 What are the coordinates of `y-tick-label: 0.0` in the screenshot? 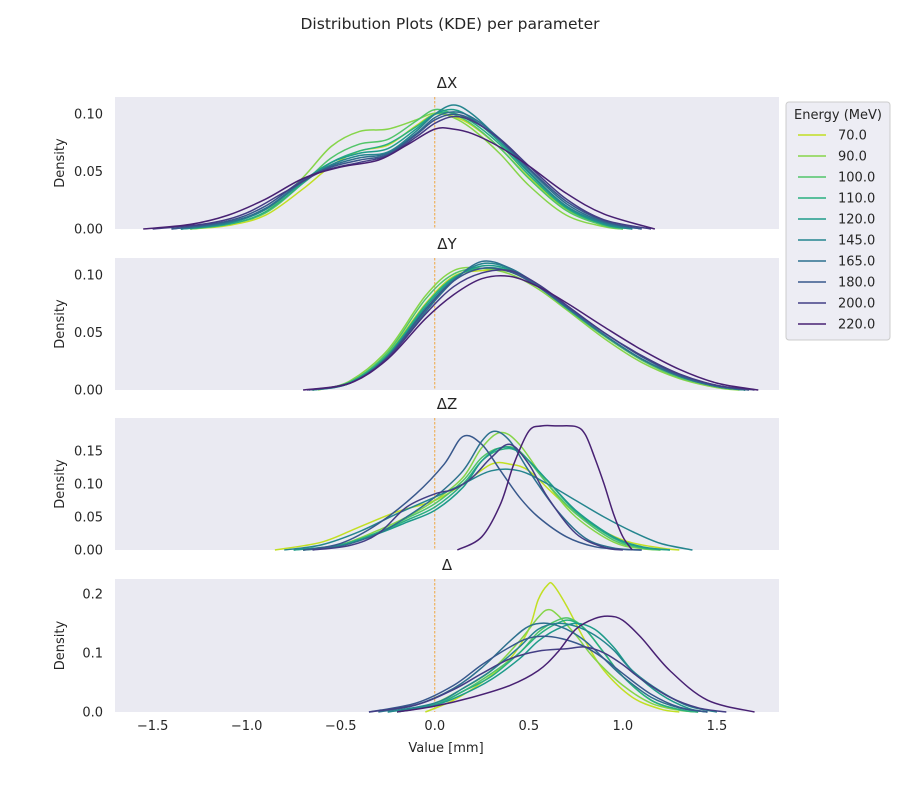 It's located at (92, 713).